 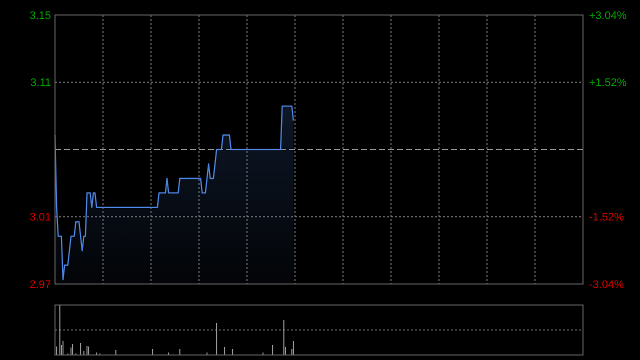 I want to click on y-tick-label: 3.01, so click(x=40, y=218).